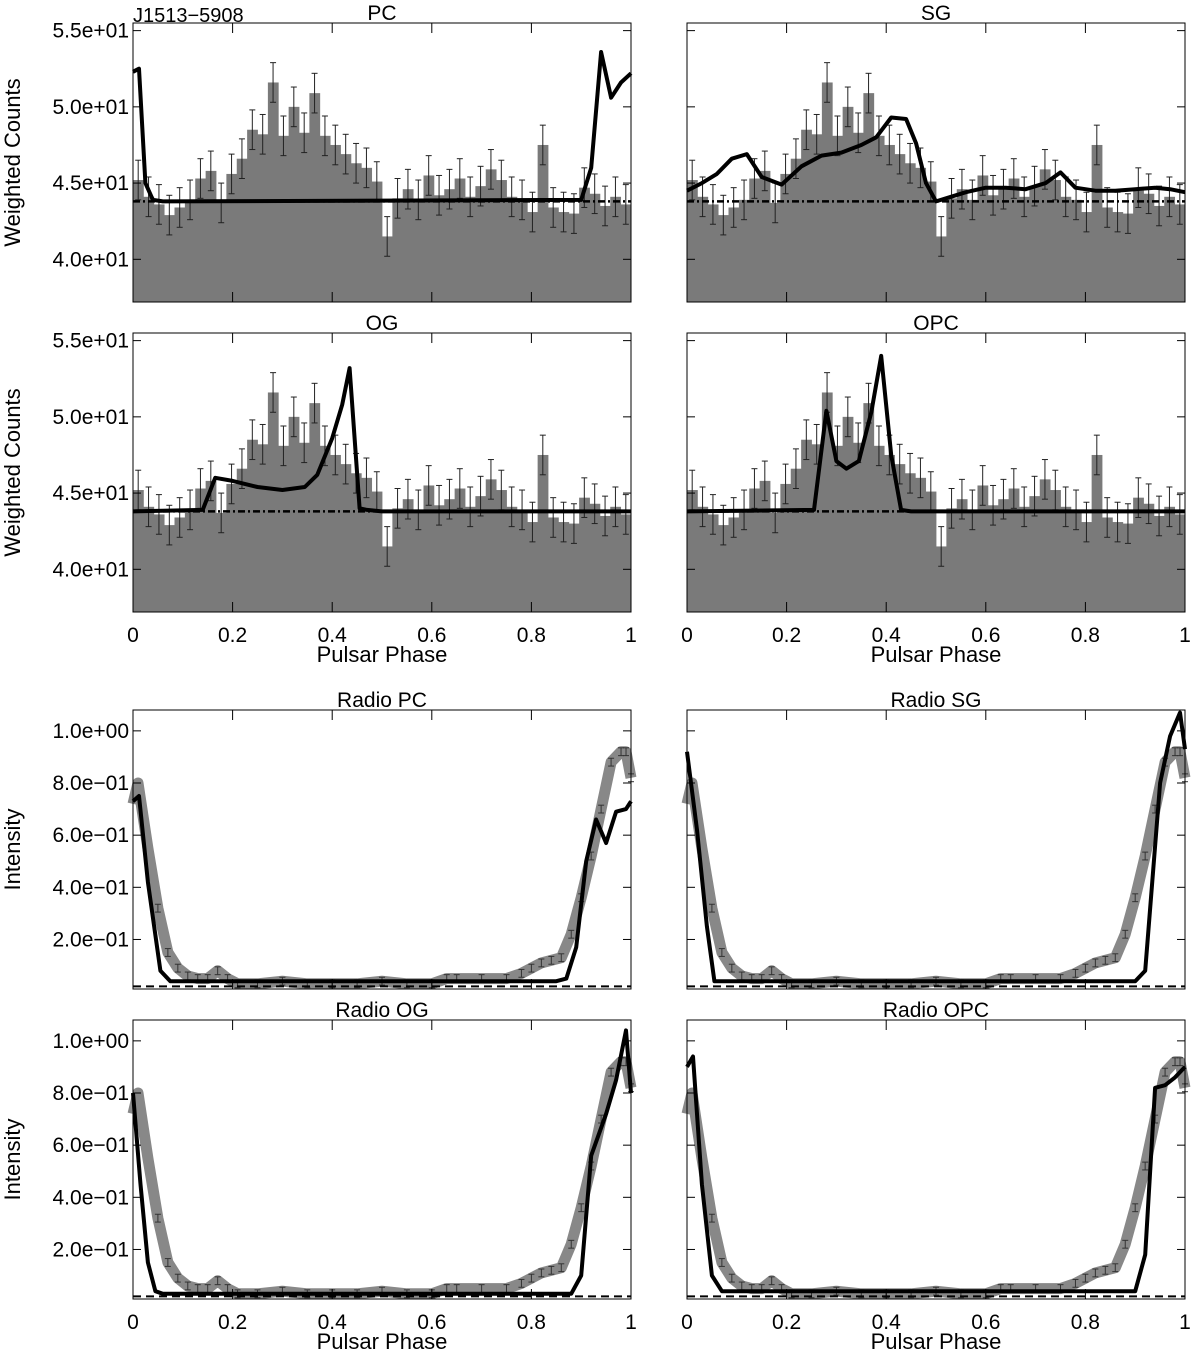 This screenshot has width=1200, height=1367. I want to click on pulsar-name-label: J1513−5908, so click(188, 16).